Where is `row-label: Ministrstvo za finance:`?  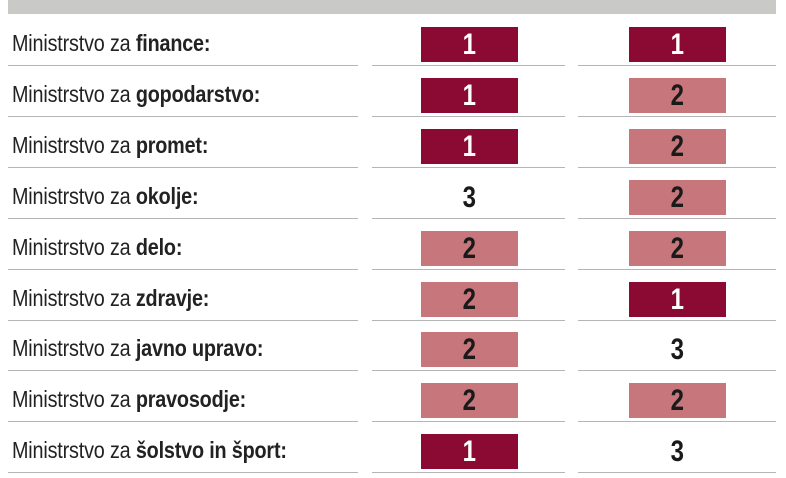 row-label: Ministrstvo za finance: is located at coordinates (111, 43).